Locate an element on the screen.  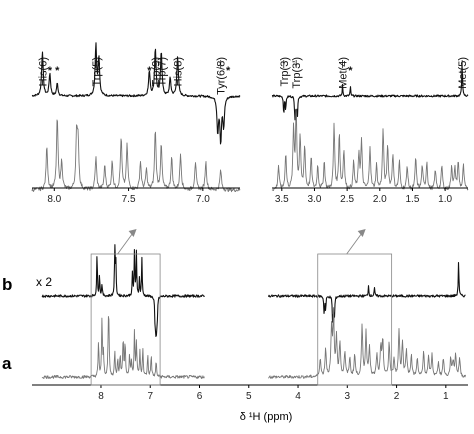
trace-b-bottom-aliphatic is located at coordinates (366, 294).